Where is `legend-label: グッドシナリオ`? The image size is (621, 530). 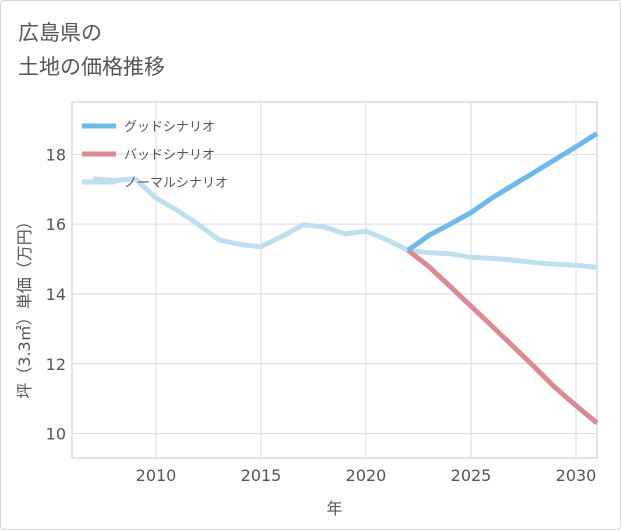
legend-label: グッドシナリオ is located at coordinates (169, 127).